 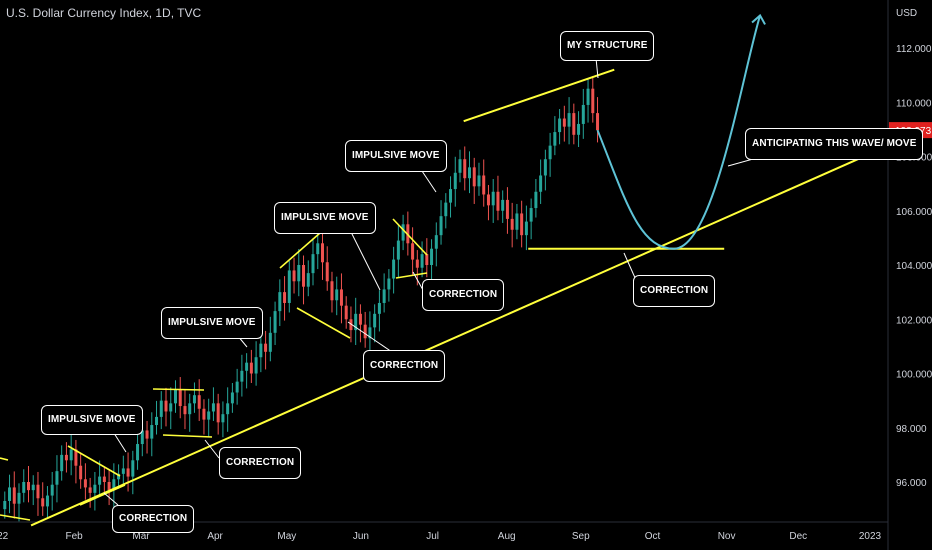 What do you see at coordinates (870, 536) in the screenshot?
I see `x-tick-label: 2023` at bounding box center [870, 536].